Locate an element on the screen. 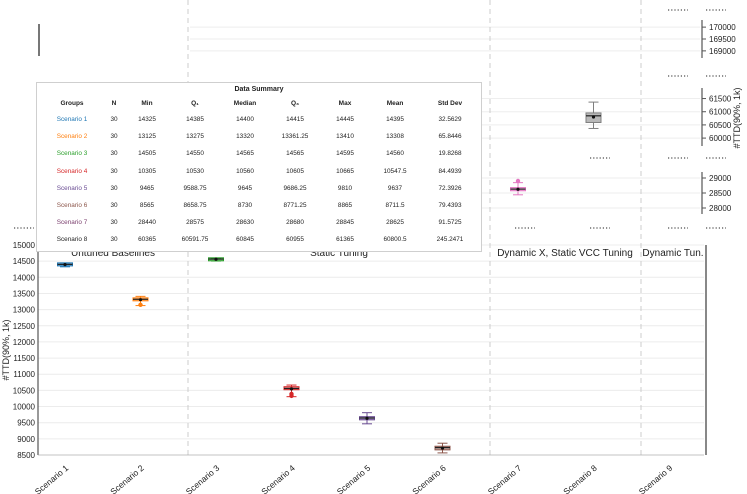 The height and width of the screenshot is (494, 747). right-y-tick-label: 29000 is located at coordinates (720, 178).